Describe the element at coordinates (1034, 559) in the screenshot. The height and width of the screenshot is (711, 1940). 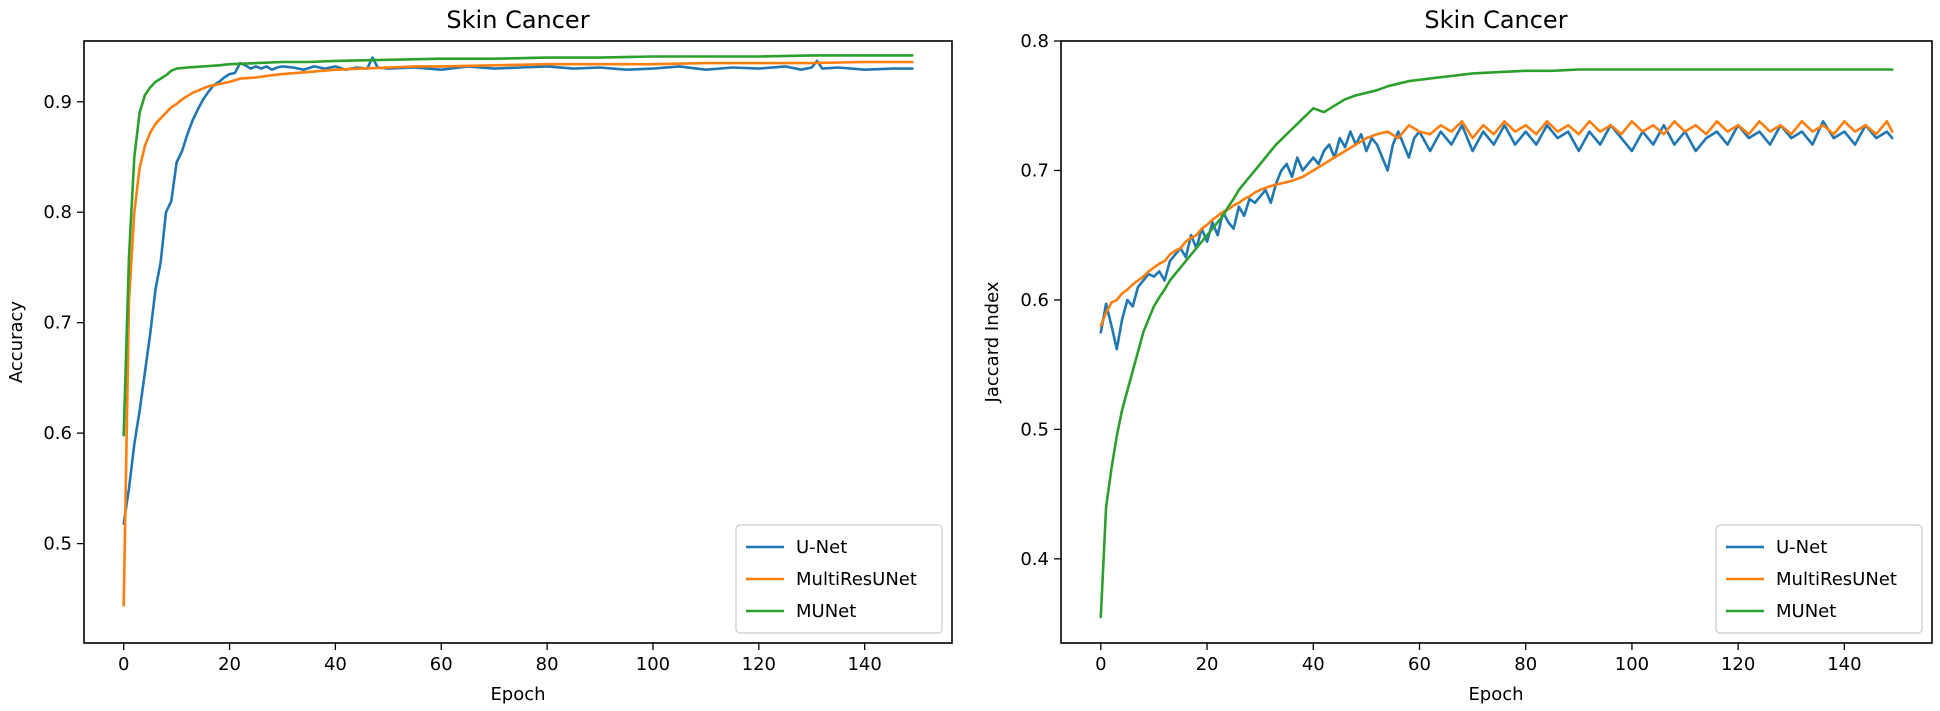
I see `y-tick-label: 0.4` at that location.